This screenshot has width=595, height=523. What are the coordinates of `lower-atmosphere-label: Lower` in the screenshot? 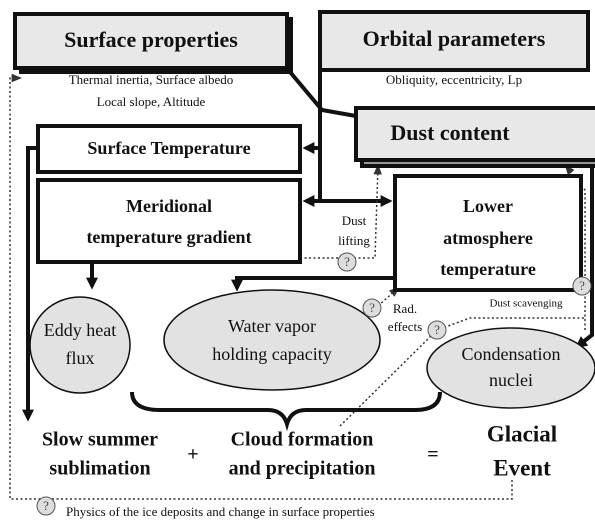 It's located at (488, 206).